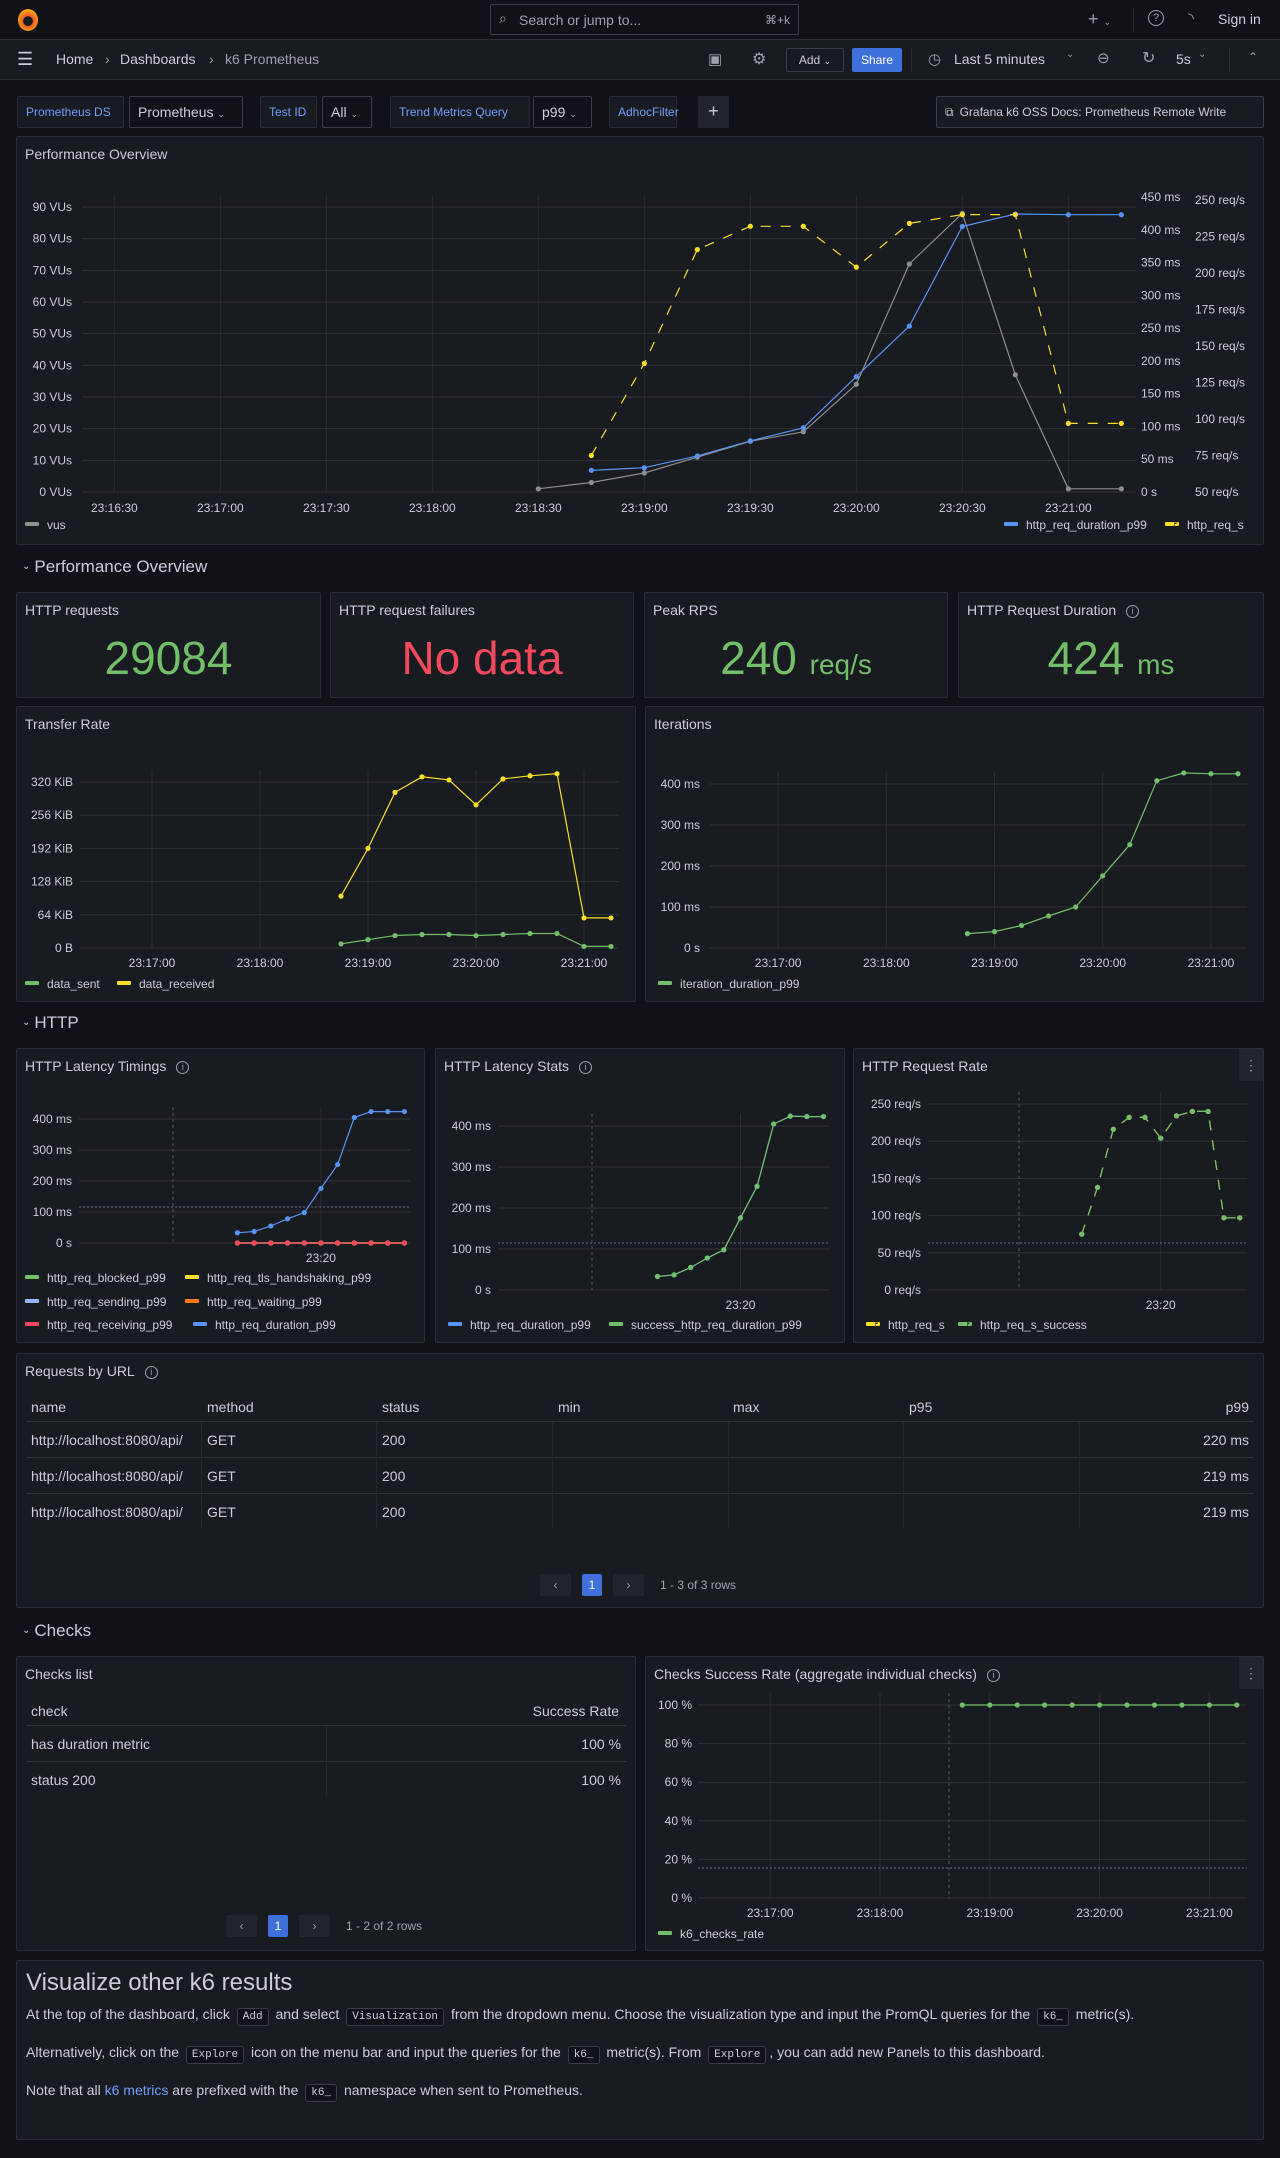 This screenshot has height=2158, width=1280. I want to click on clock-icon: ◷, so click(935, 59).